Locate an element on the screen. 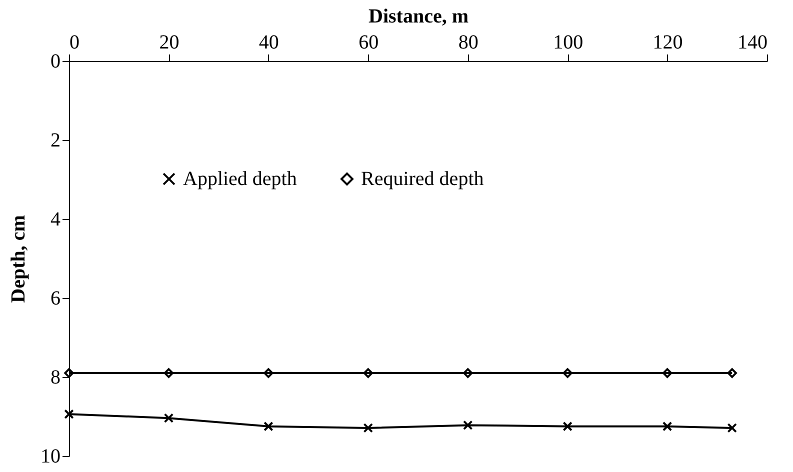 The image size is (793, 472). x-tick-label: 100 is located at coordinates (568, 43).